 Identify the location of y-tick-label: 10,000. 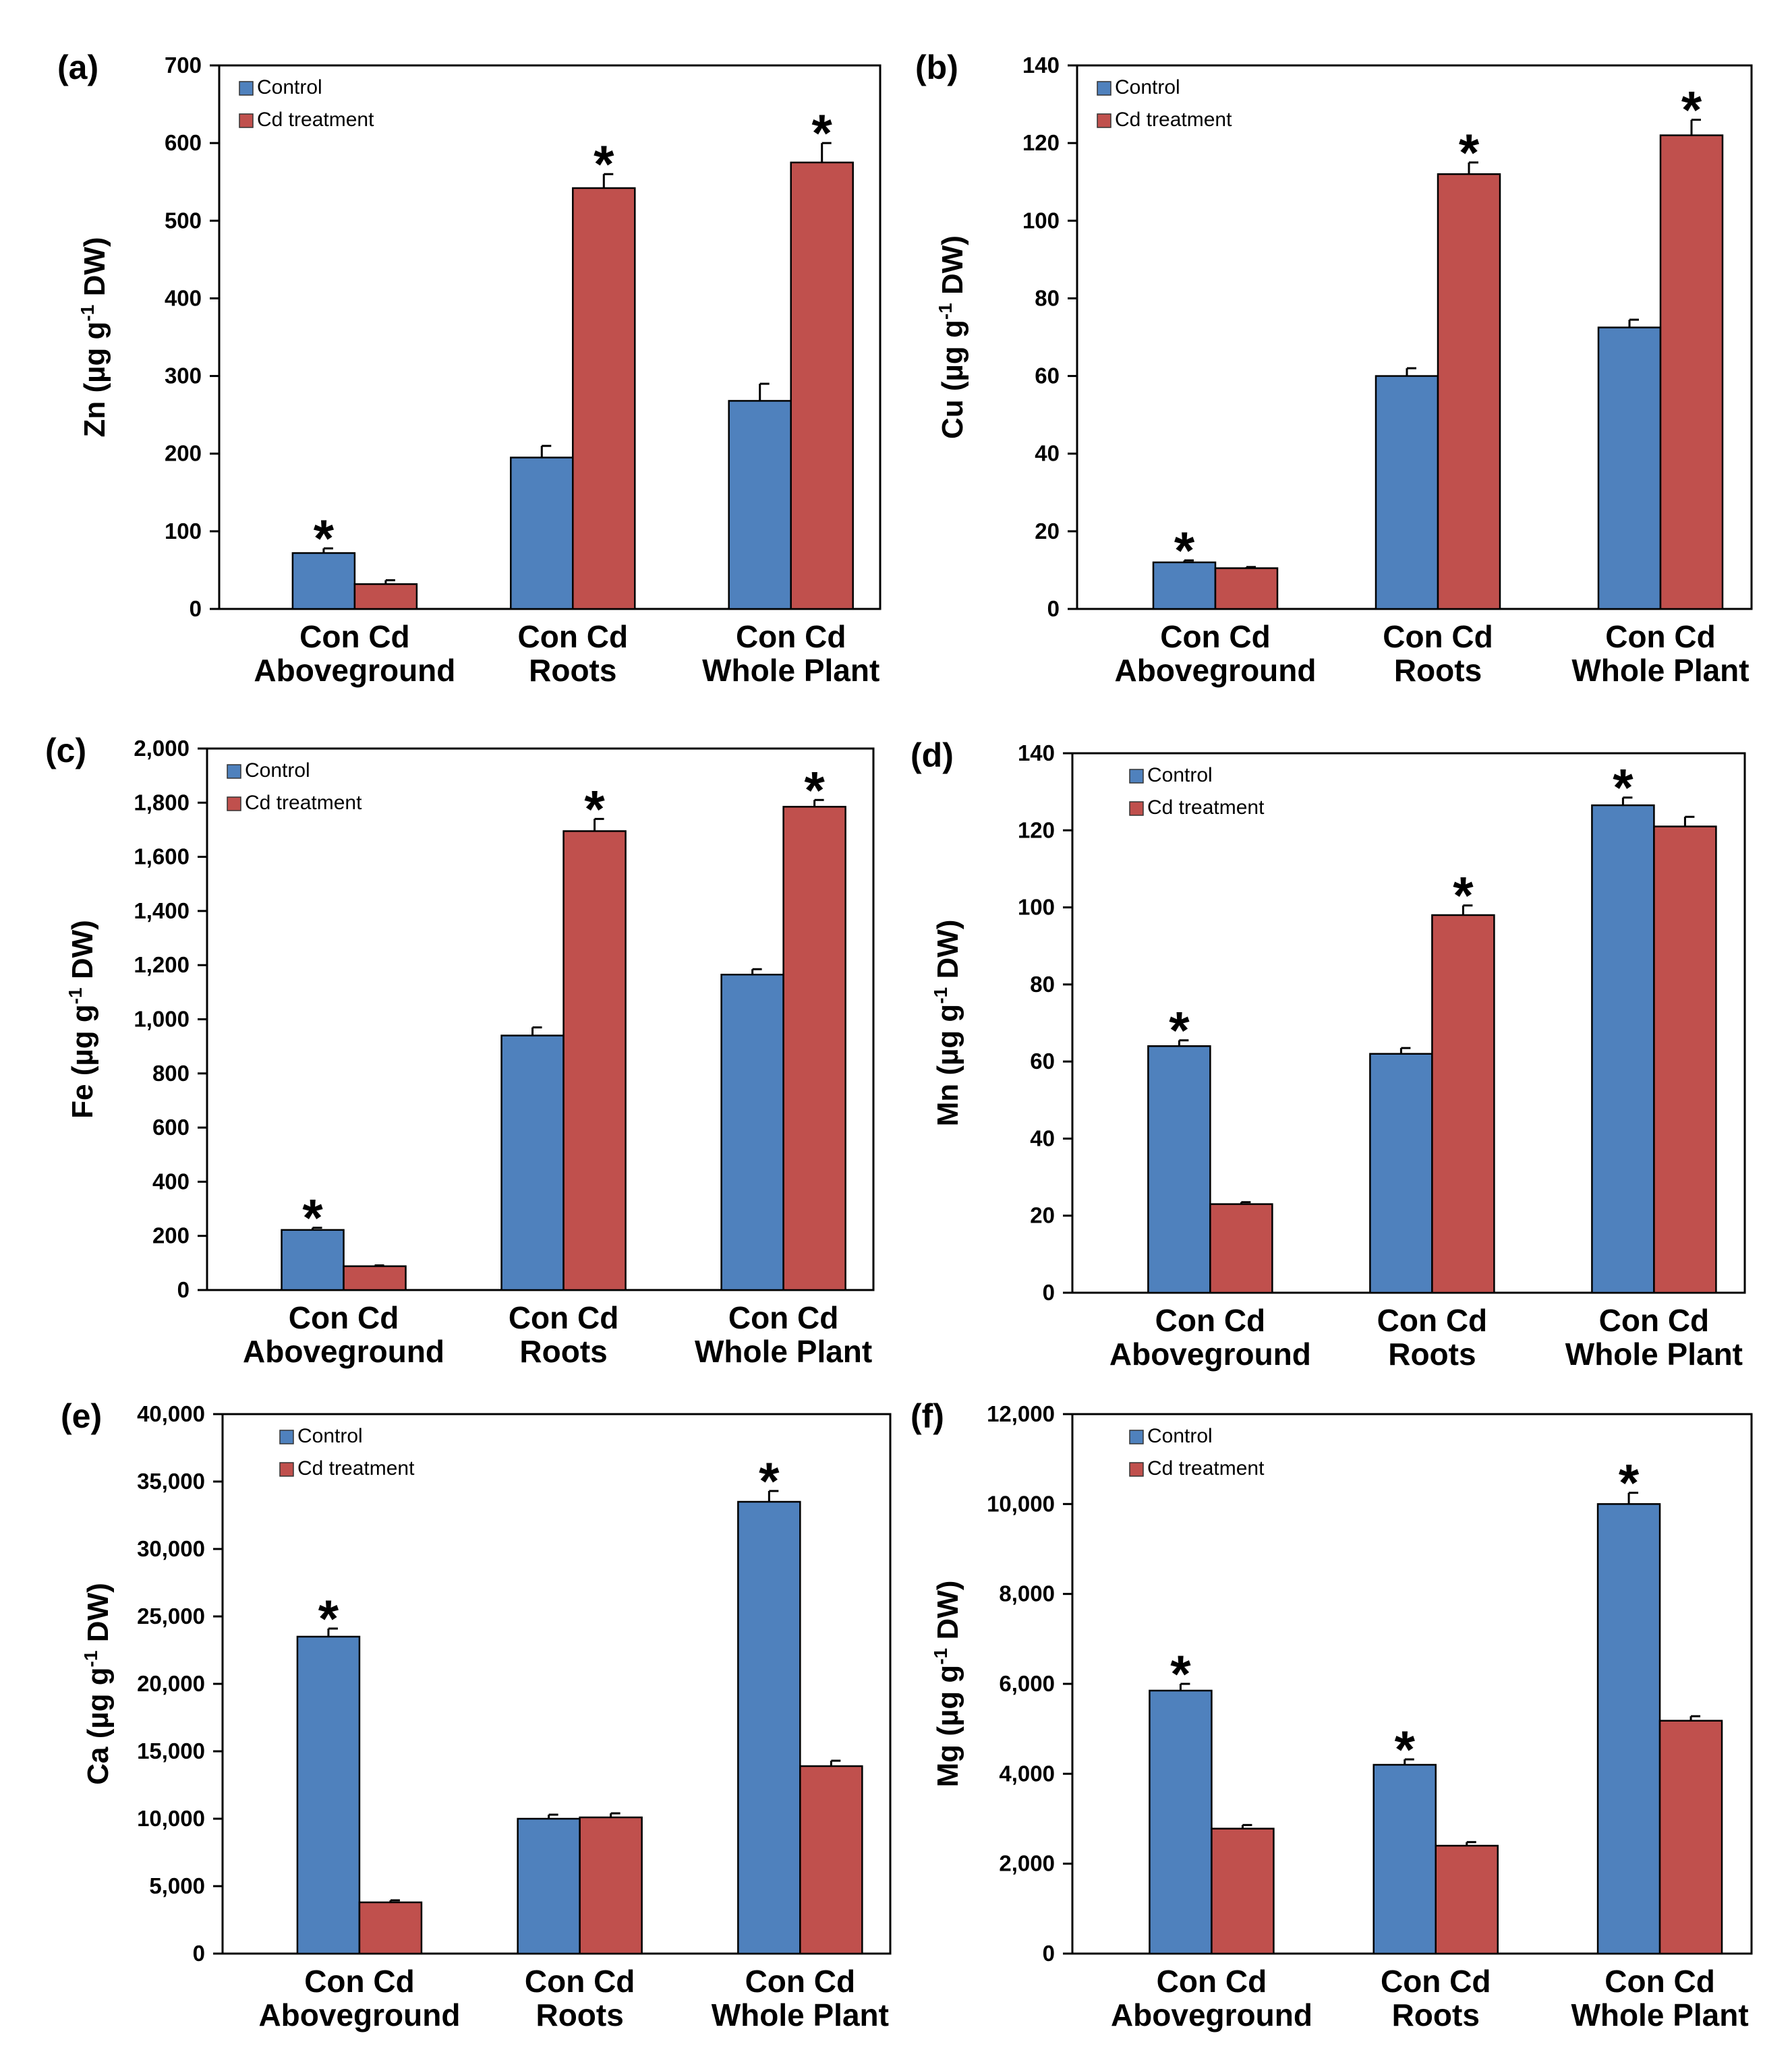
(171, 1818).